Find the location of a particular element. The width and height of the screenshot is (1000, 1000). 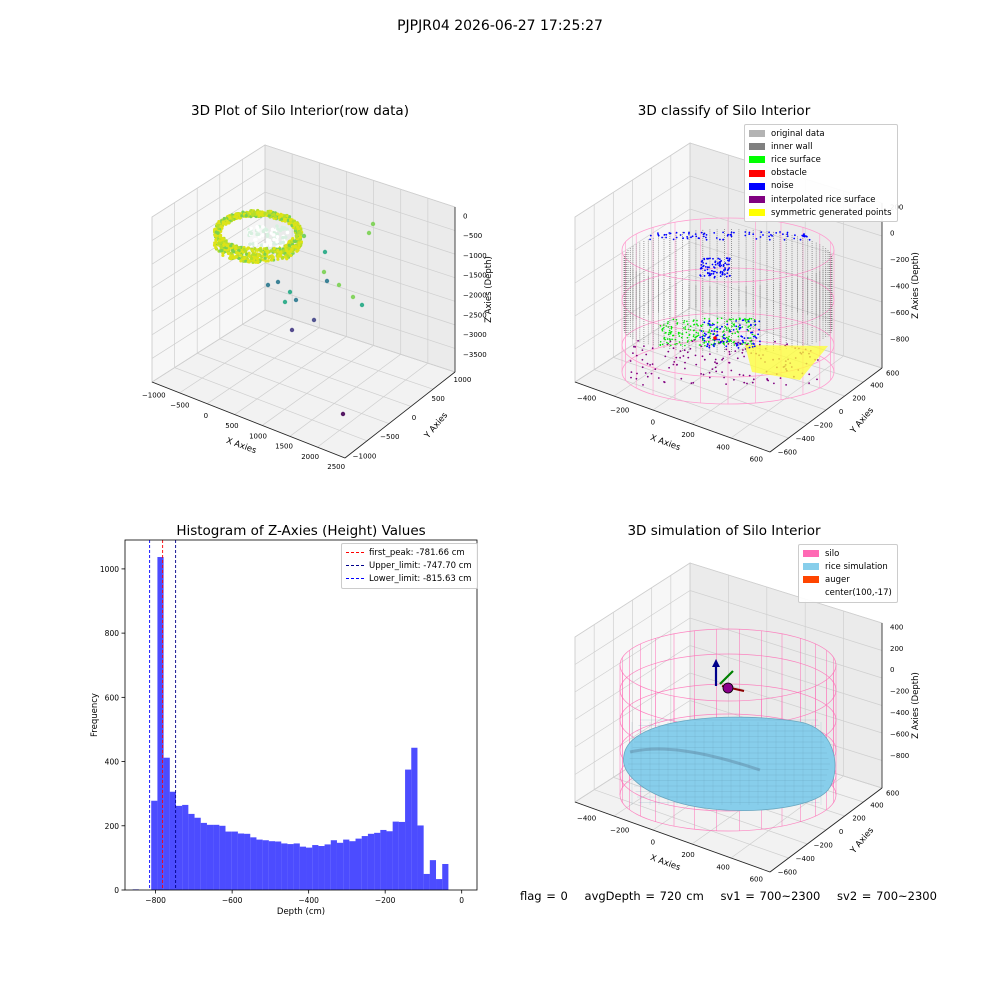

z-tick-label: −2500 is located at coordinates (475, 315).